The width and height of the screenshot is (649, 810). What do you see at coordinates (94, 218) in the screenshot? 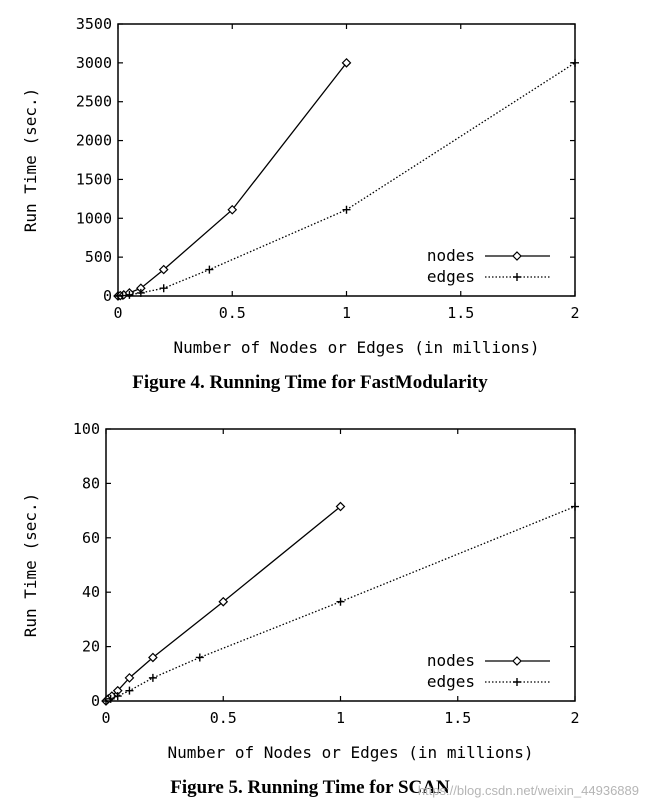
I see `y-tick-label: 1000` at bounding box center [94, 218].